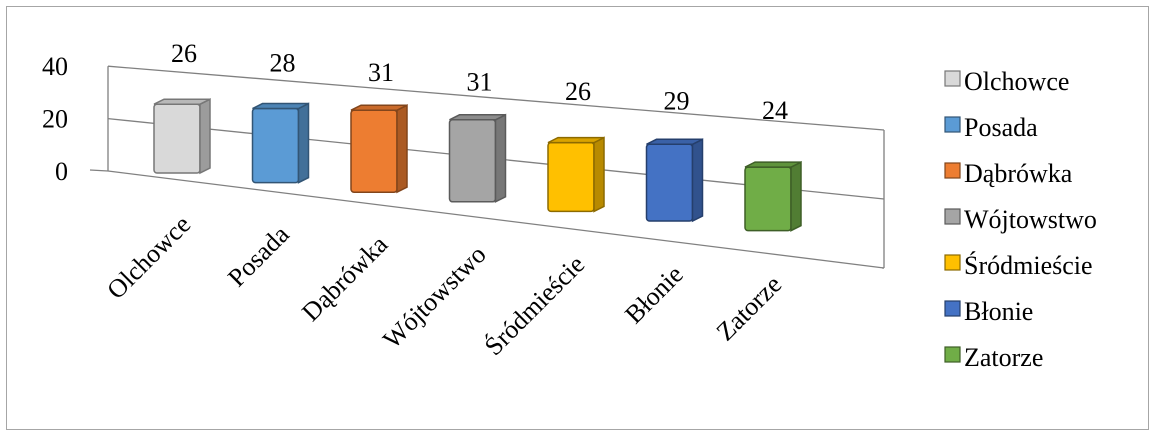 The height and width of the screenshot is (436, 1157). What do you see at coordinates (677, 101) in the screenshot?
I see `data-label: 29` at bounding box center [677, 101].